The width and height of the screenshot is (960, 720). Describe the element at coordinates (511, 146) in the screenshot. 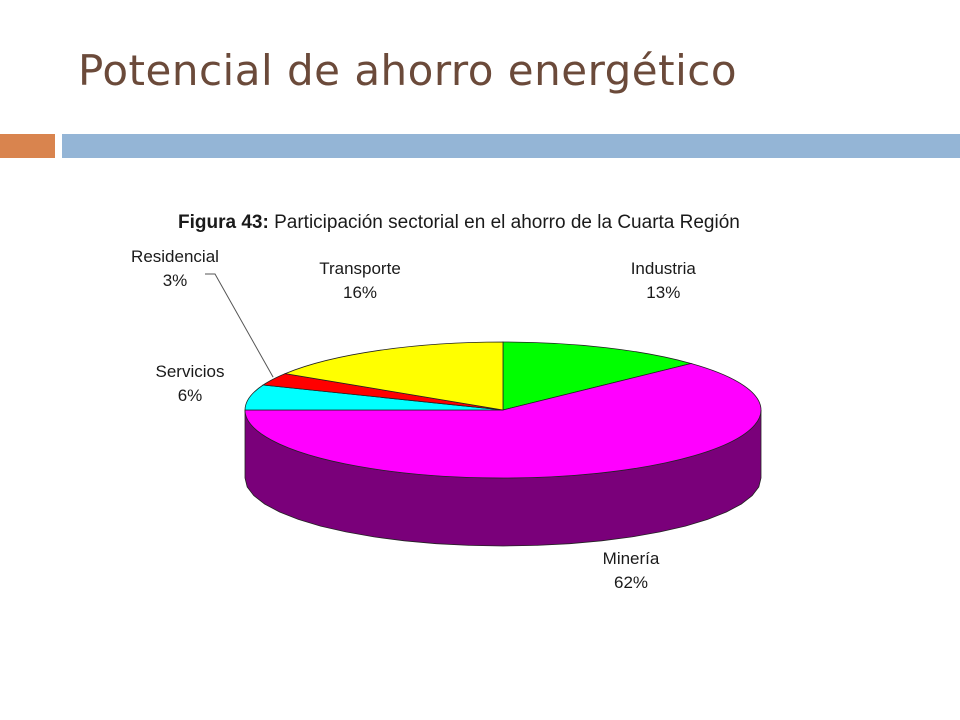

I see `title-divider-bar` at that location.